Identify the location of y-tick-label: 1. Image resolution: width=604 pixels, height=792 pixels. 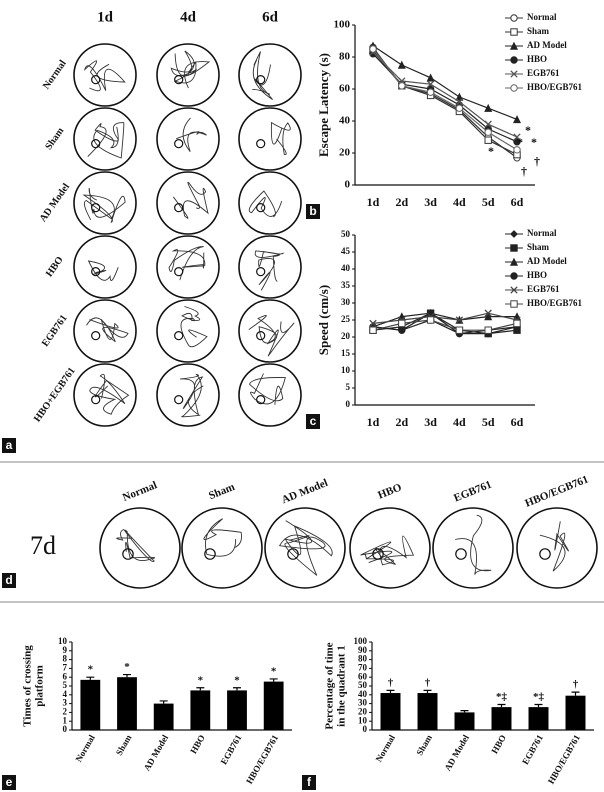
(65, 720).